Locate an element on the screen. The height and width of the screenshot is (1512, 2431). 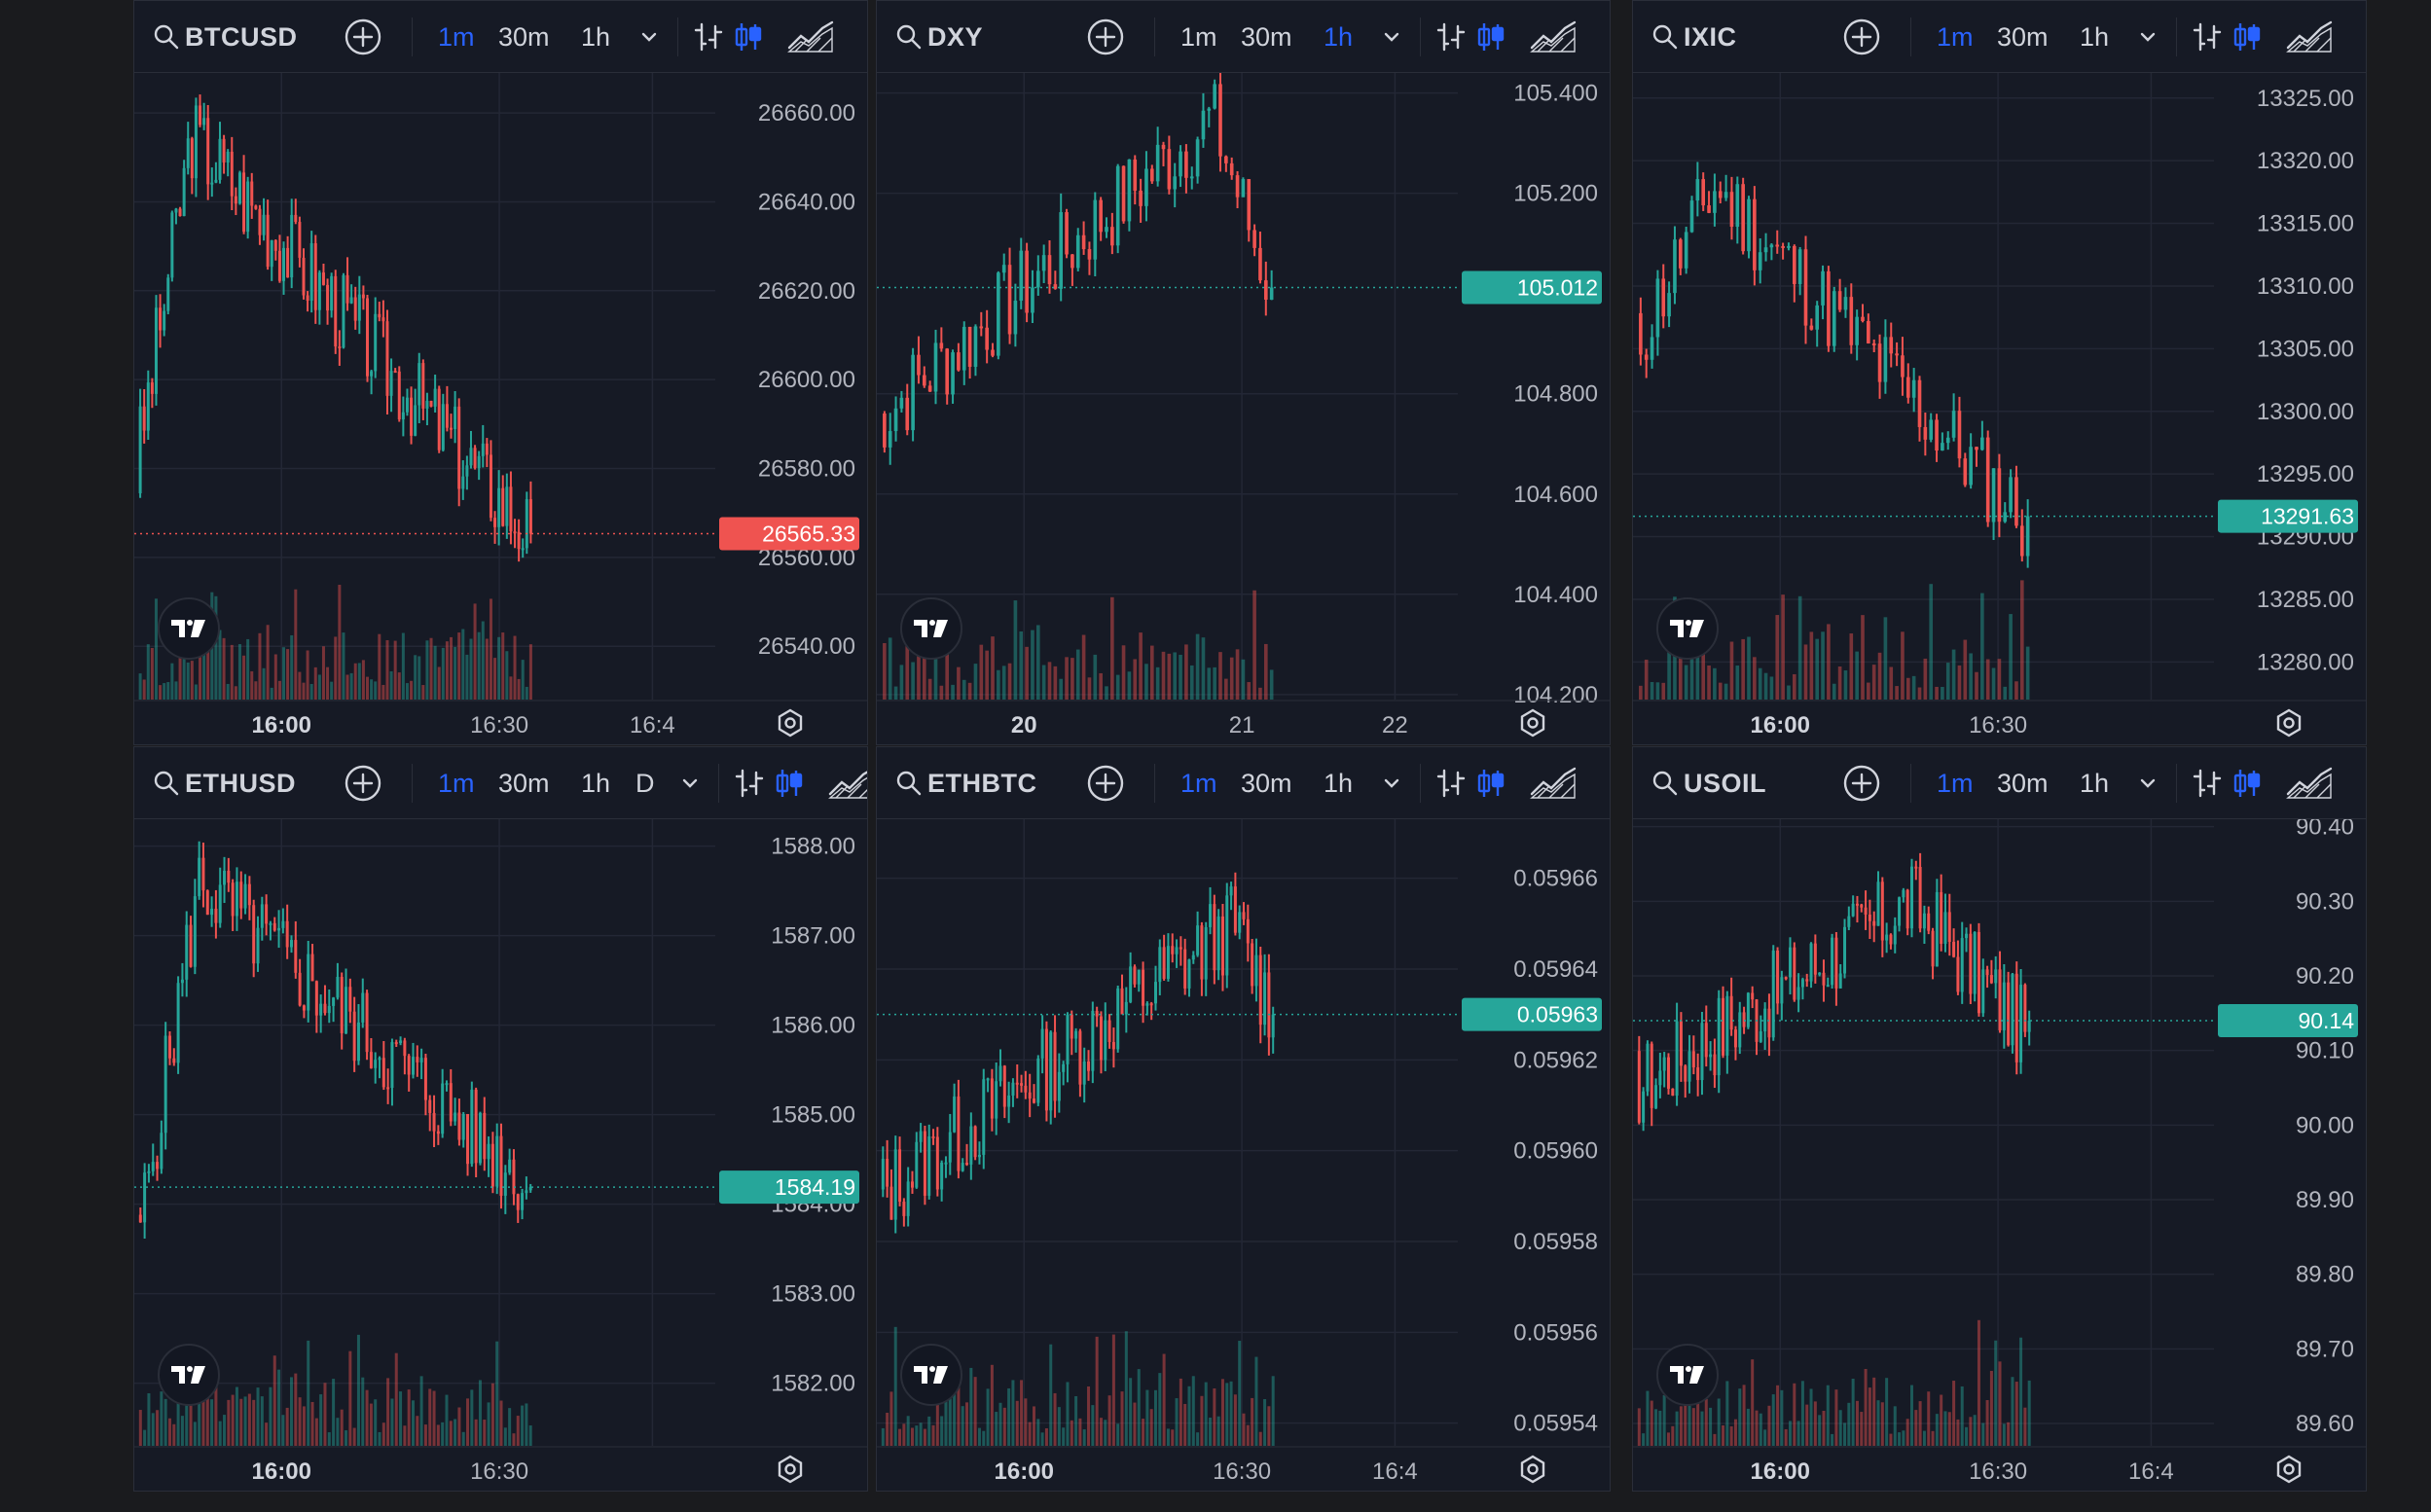
price-axis-label: 1587.00 is located at coordinates (813, 936).